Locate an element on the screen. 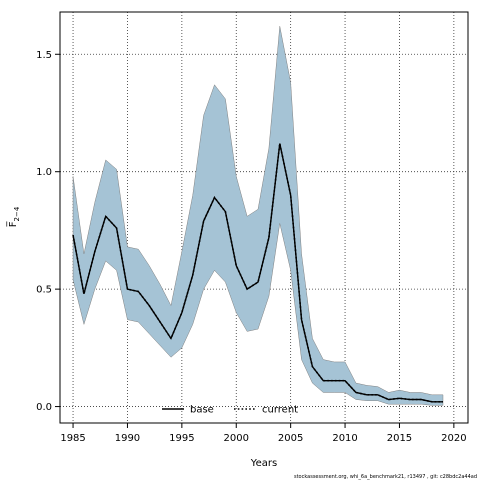 This screenshot has width=480, height=480. x-tick-label-2000: 2000 is located at coordinates (236, 438).